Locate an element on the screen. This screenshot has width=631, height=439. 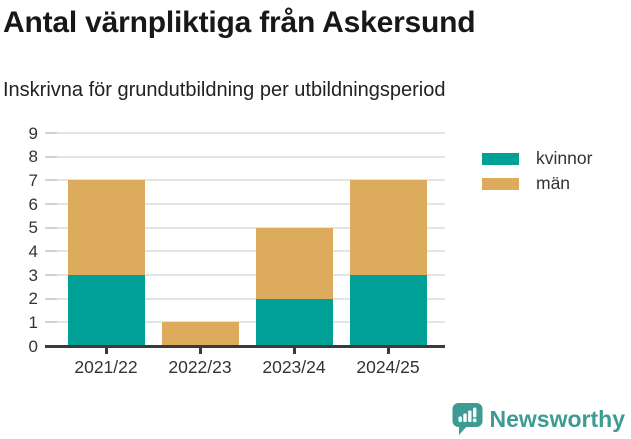
y-tick-label: 2 is located at coordinates (33, 299).